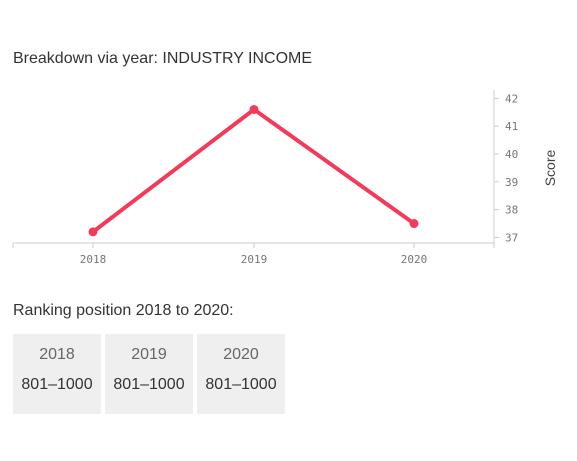  Describe the element at coordinates (511, 126) in the screenshot. I see `y-tick-label: 41` at that location.